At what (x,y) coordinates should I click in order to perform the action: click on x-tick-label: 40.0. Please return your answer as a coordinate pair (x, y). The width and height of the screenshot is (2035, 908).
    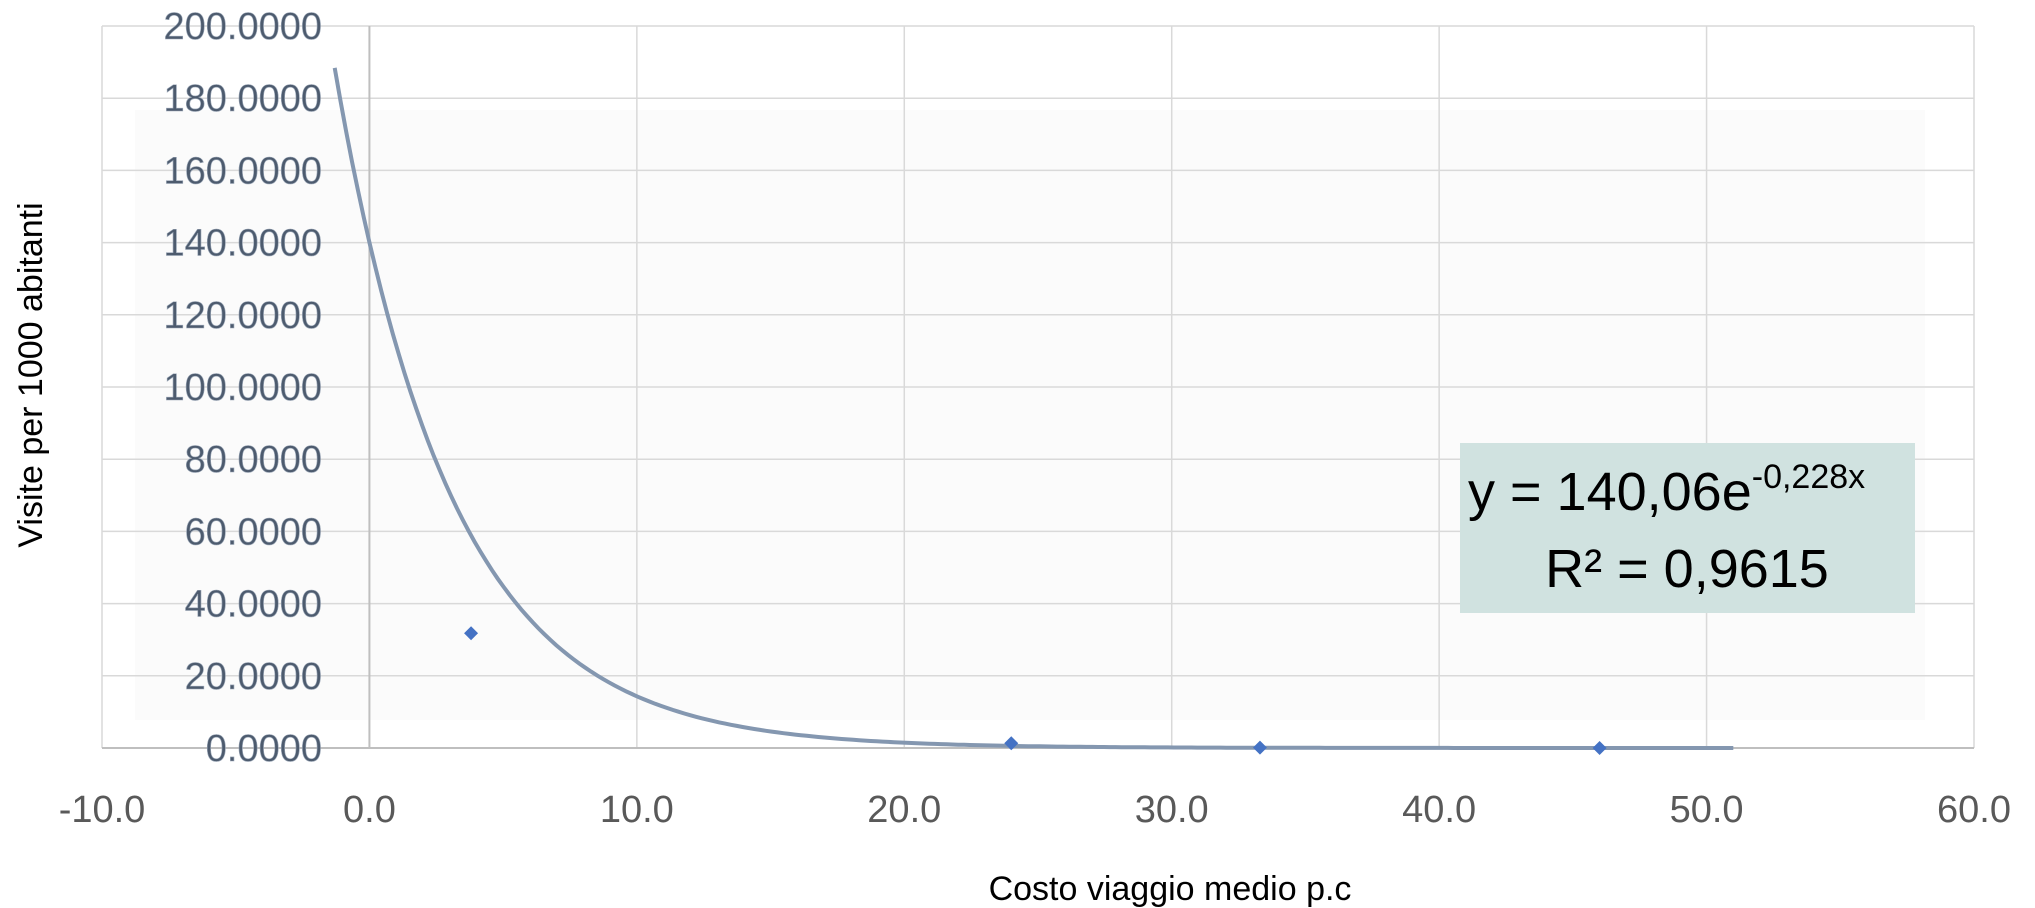
    Looking at the image, I should click on (1439, 810).